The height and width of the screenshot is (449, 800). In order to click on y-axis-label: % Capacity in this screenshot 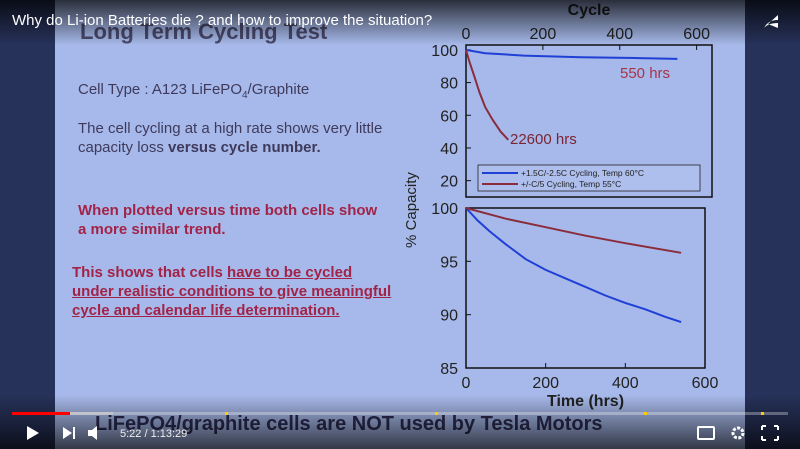, I will do `click(411, 210)`.